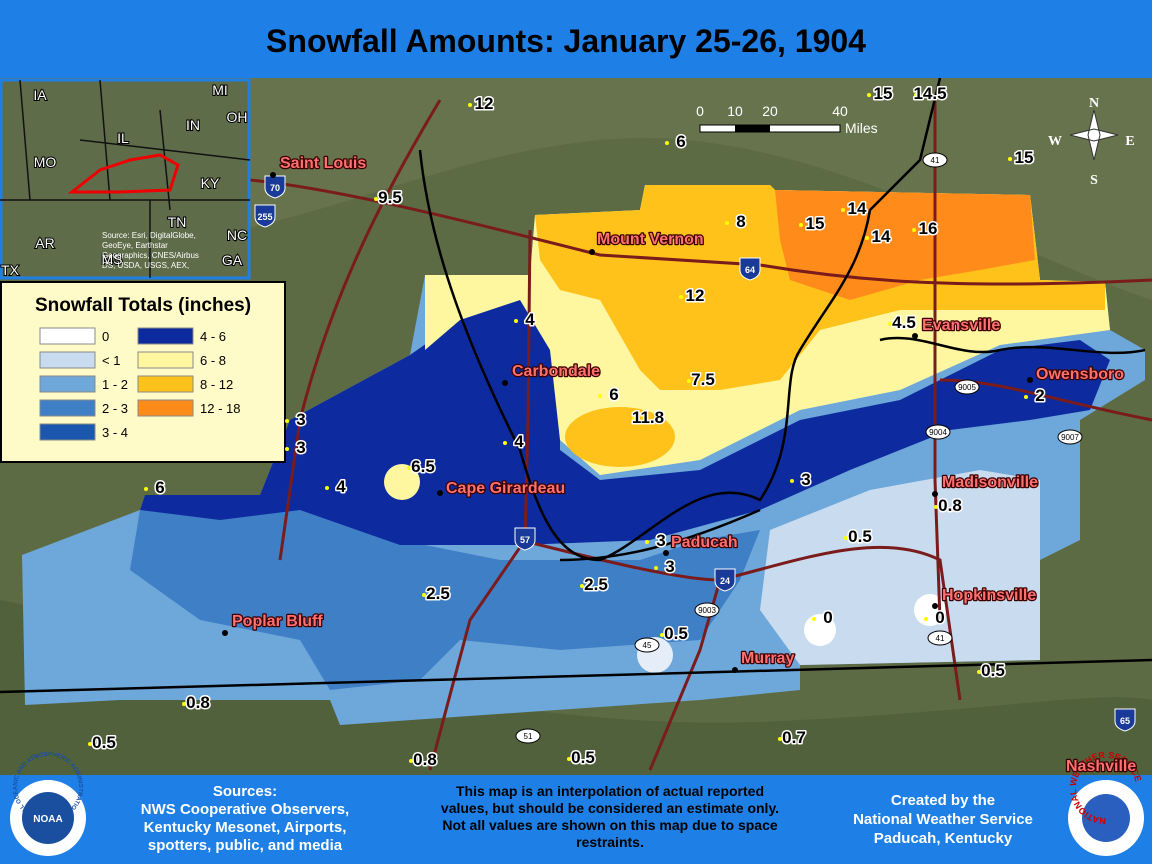 The image size is (1152, 864). Describe the element at coordinates (177, 222) in the screenshot. I see `state-label: TN` at that location.